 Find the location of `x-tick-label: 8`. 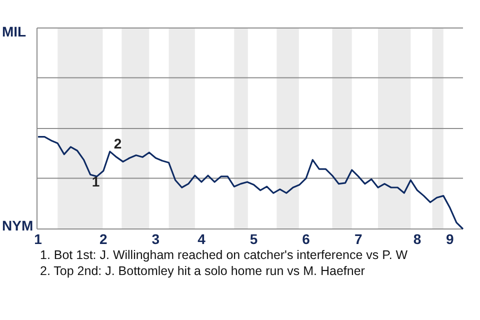

x-tick-label: 8 is located at coordinates (417, 239).